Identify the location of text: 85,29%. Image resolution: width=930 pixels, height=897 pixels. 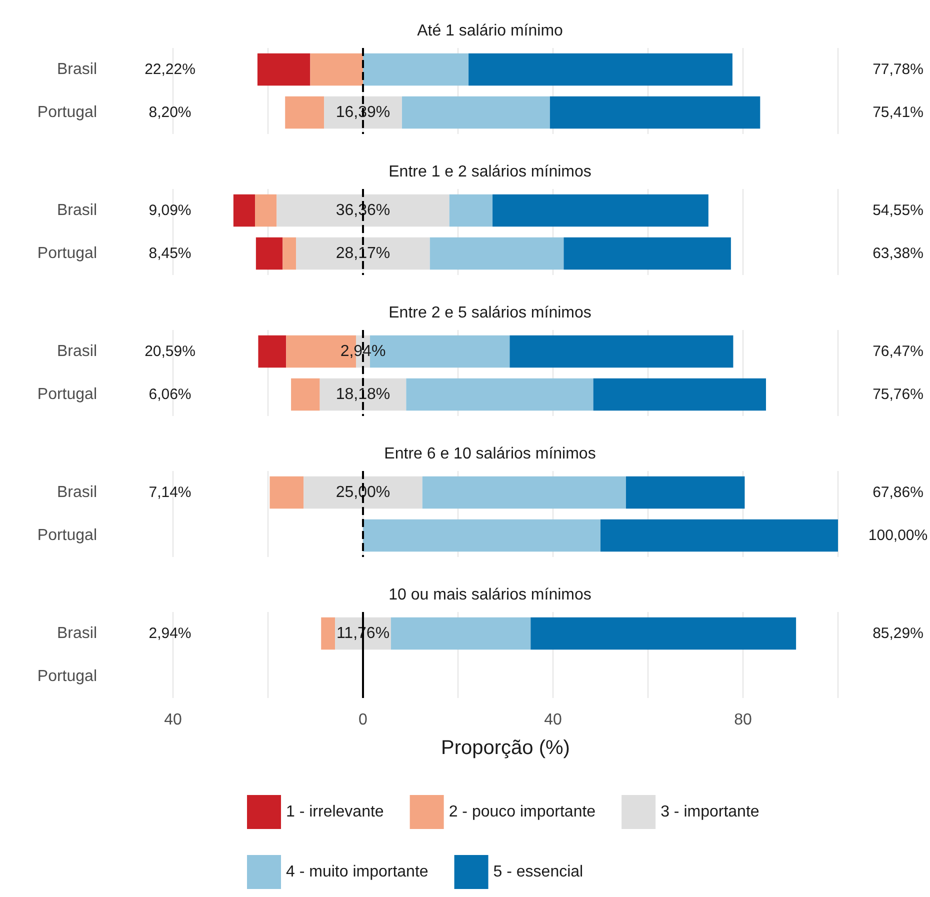
(898, 633).